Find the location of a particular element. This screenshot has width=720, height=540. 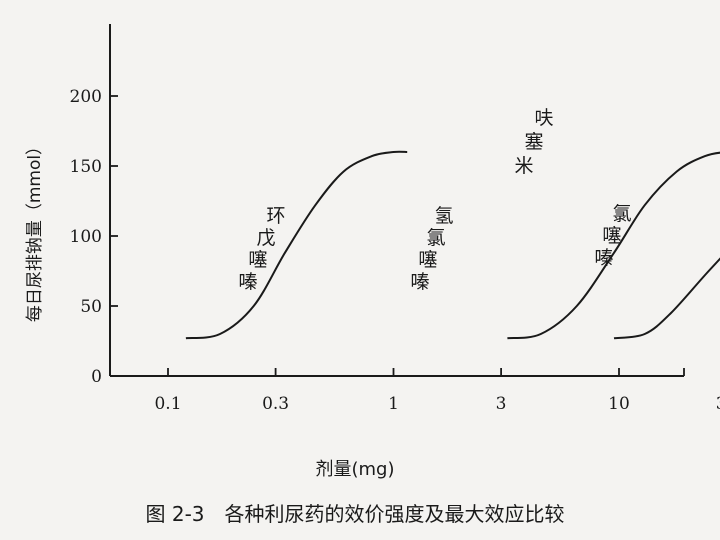

series-label-char: 呋 is located at coordinates (543, 118).